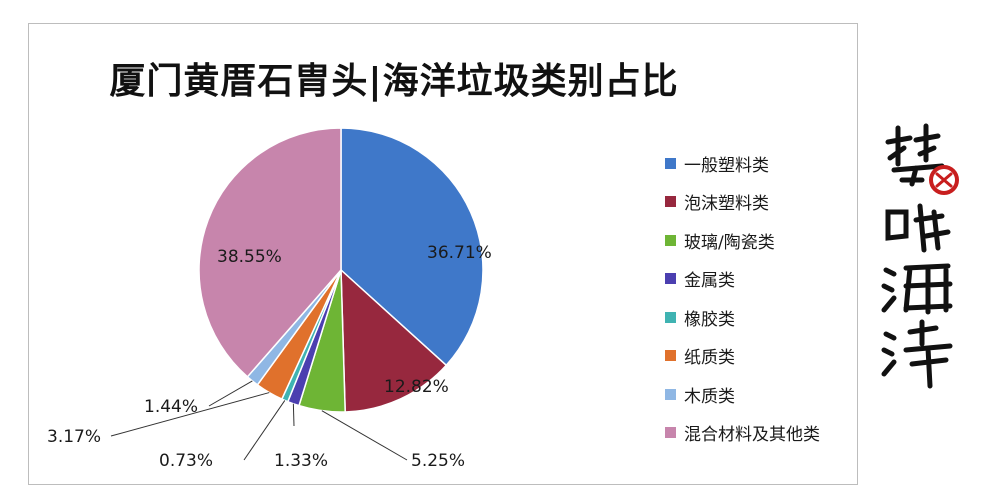 This screenshot has width=1000, height=500. Describe the element at coordinates (301, 461) in the screenshot. I see `data-label-4: 1.33%` at that location.